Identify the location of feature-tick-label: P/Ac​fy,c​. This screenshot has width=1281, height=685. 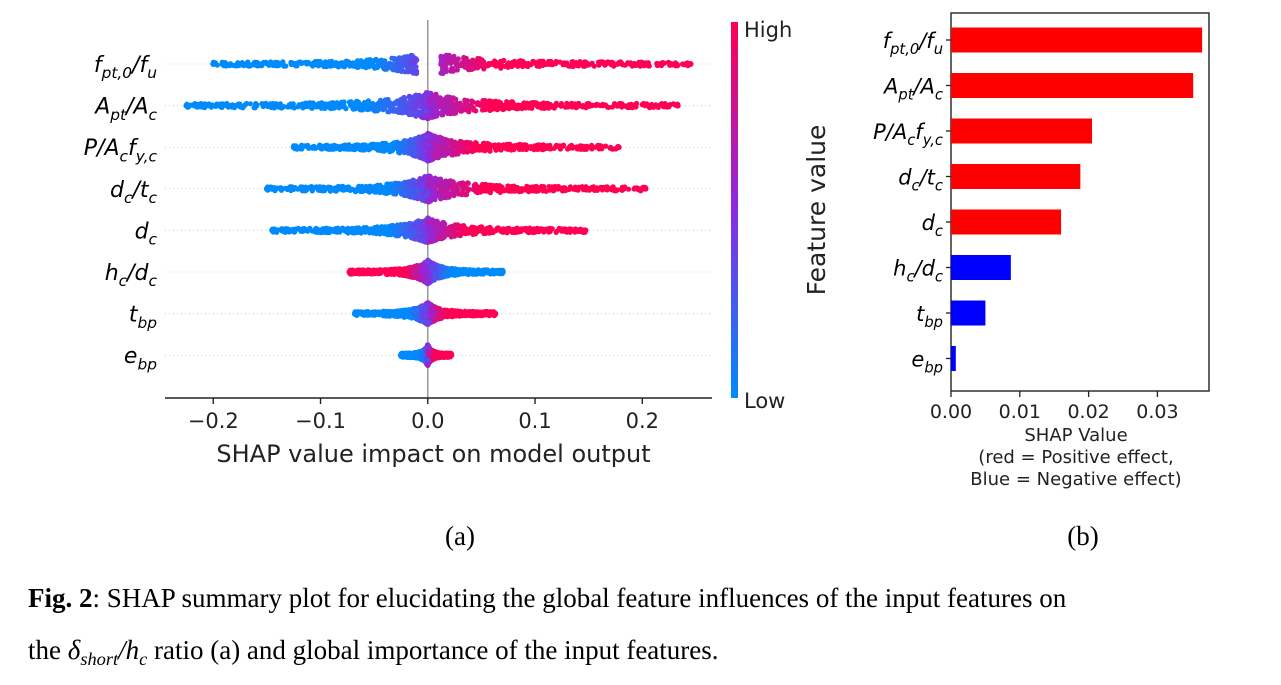
(121, 150).